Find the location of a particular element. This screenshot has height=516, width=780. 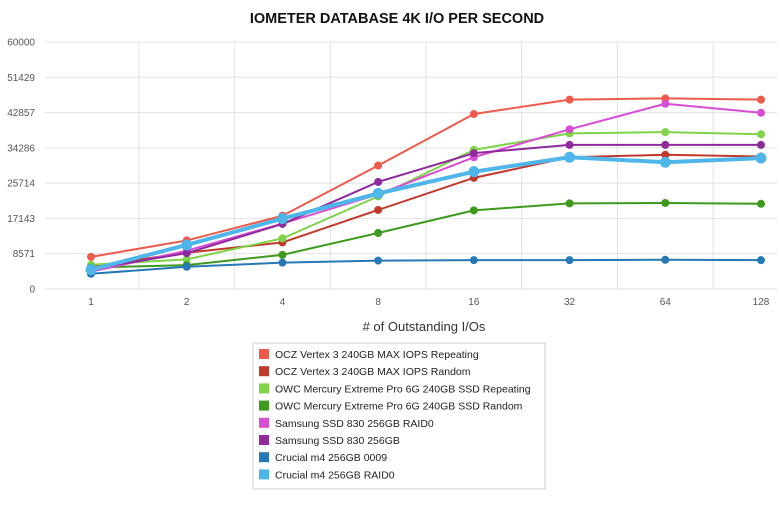

y-tick-label: 8571 is located at coordinates (24, 254).